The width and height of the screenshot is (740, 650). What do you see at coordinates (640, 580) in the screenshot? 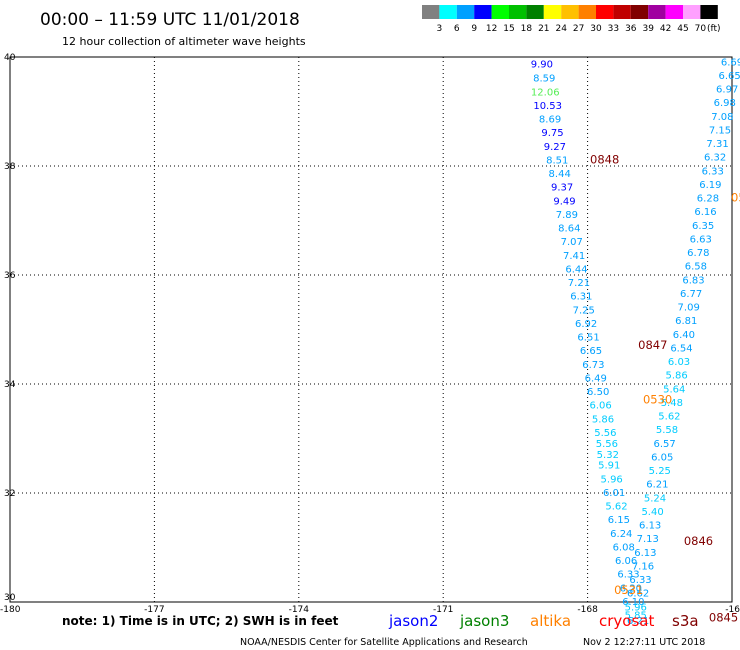
I see `wave-height-label: 6.33` at bounding box center [640, 580].